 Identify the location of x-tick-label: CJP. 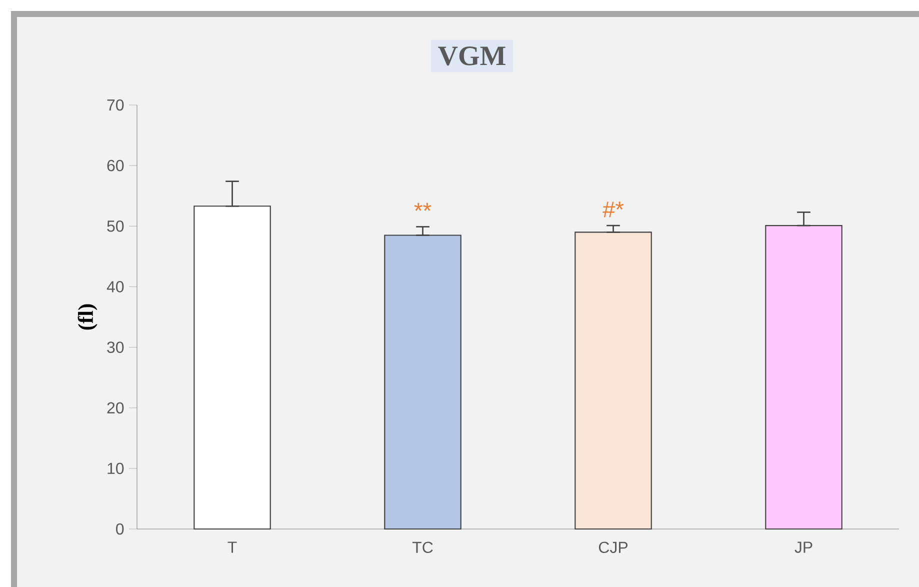
(613, 548).